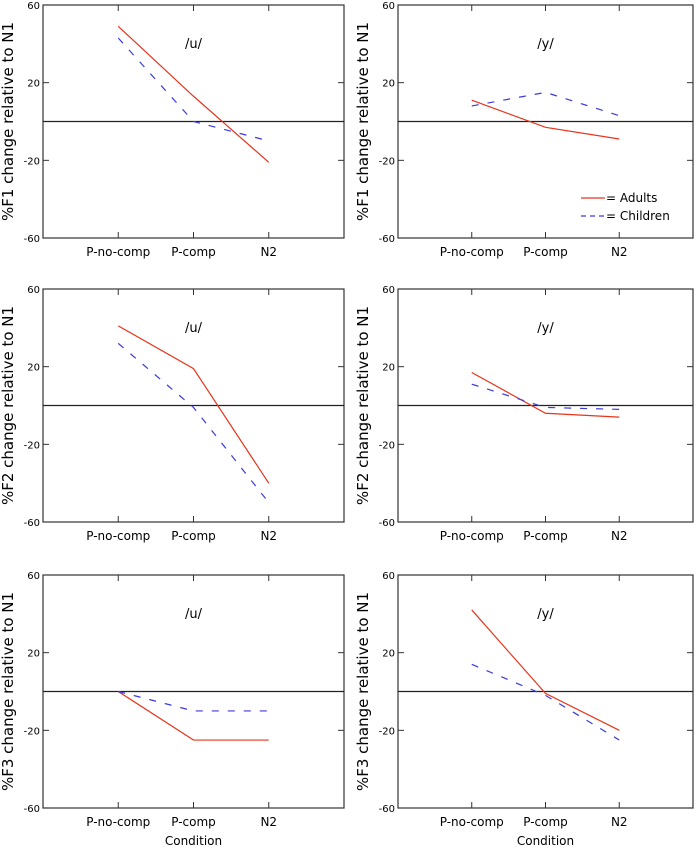  I want to click on legend-label-children: = Children, so click(638, 216).